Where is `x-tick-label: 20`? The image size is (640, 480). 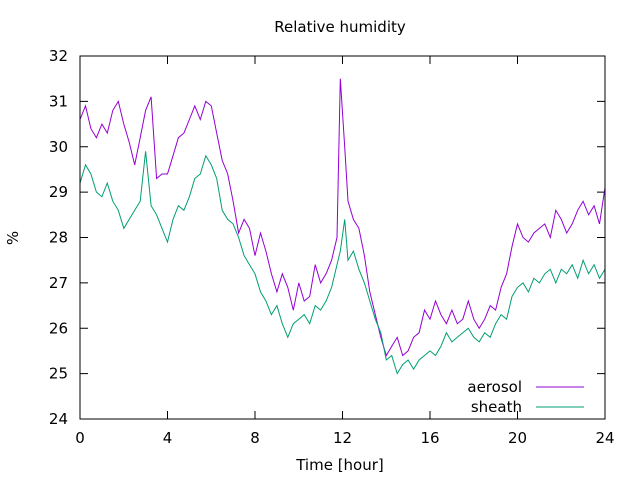
x-tick-label: 20 is located at coordinates (517, 438).